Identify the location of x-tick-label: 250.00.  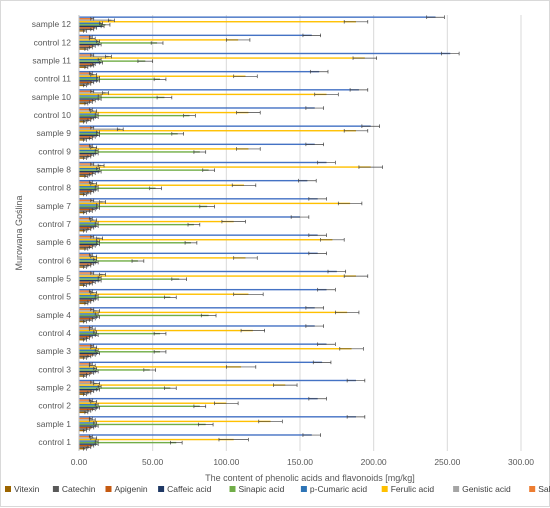
(447, 462).